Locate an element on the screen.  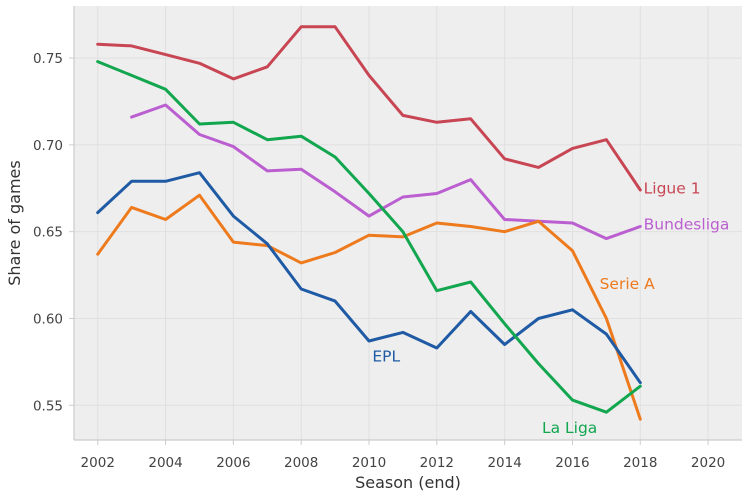
x-tick-label: 2018 is located at coordinates (640, 463).